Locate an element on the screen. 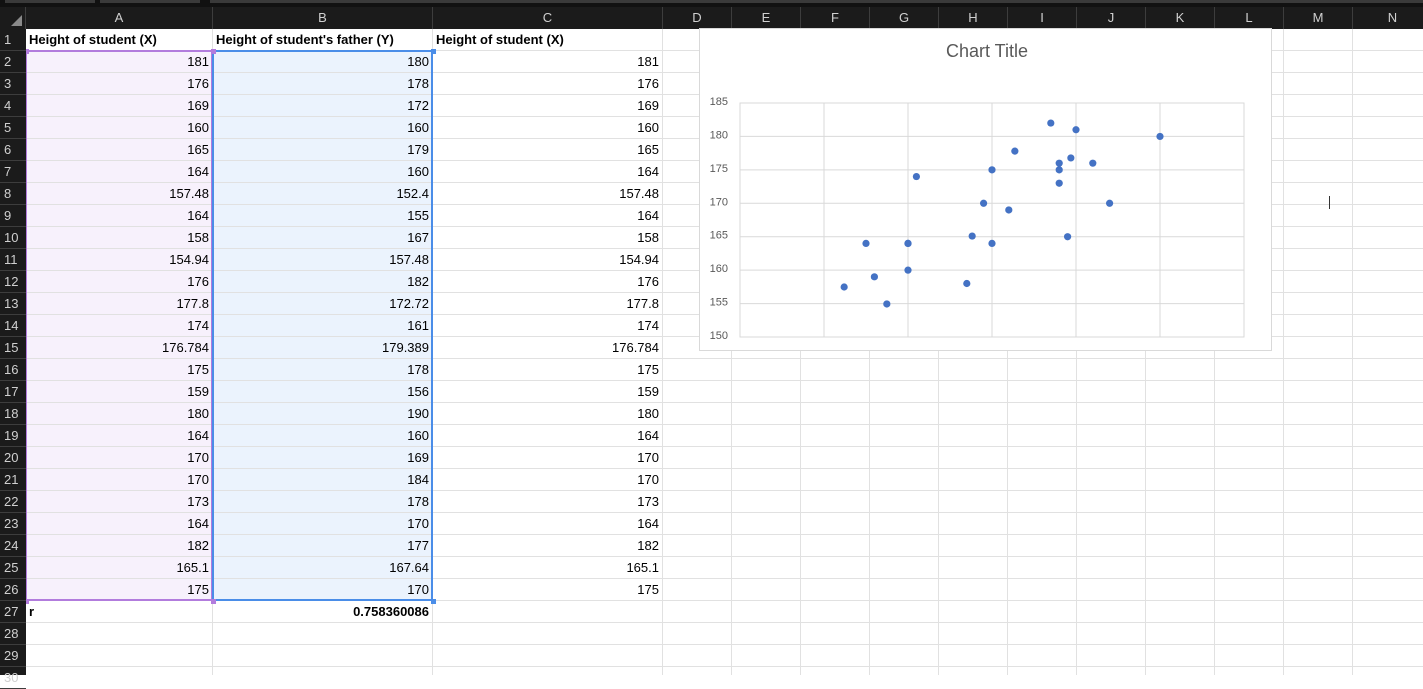 The width and height of the screenshot is (1423, 689). cell-c17: 159 is located at coordinates (648, 391).